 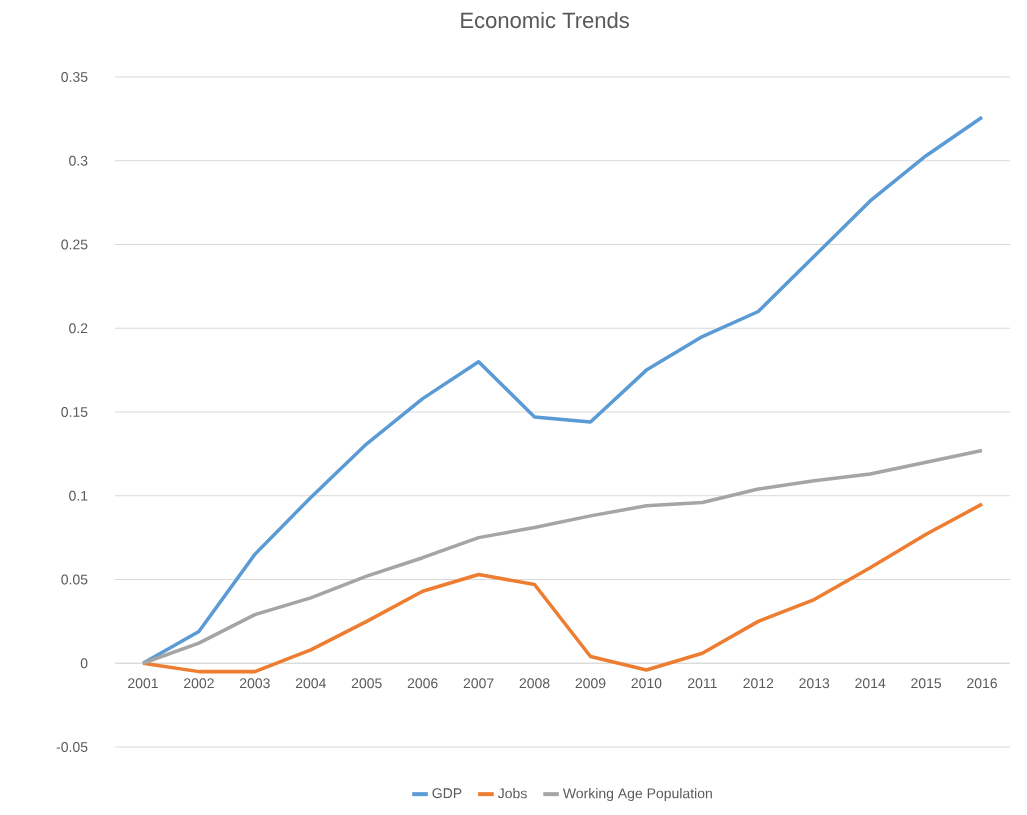 I want to click on x-tick-label: 2010, so click(x=646, y=683).